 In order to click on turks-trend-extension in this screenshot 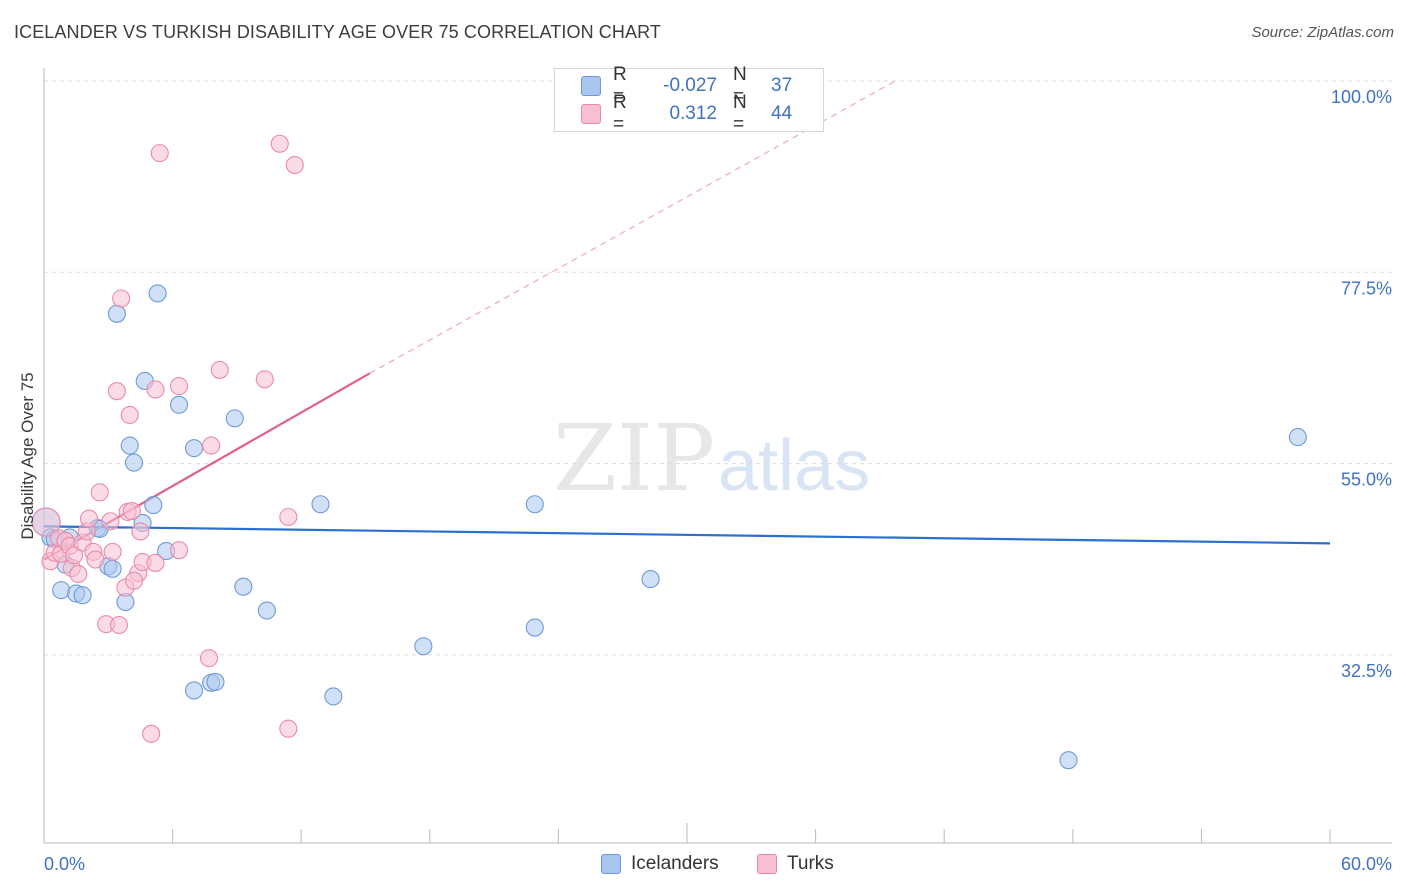, I will do `click(633, 226)`.